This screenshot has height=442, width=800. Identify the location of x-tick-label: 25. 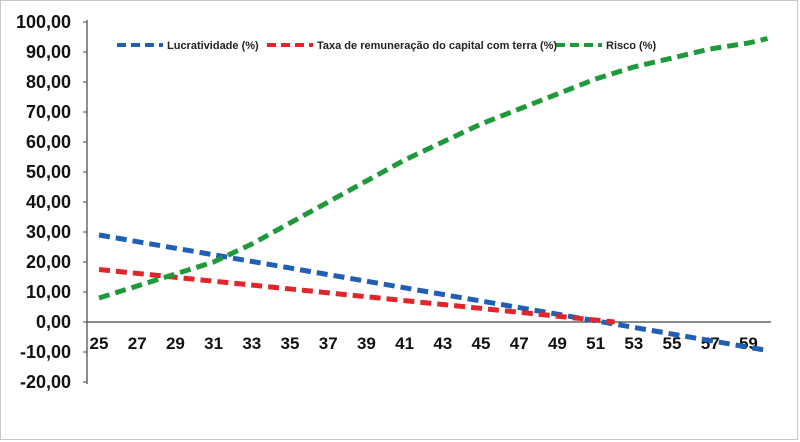
(99, 343).